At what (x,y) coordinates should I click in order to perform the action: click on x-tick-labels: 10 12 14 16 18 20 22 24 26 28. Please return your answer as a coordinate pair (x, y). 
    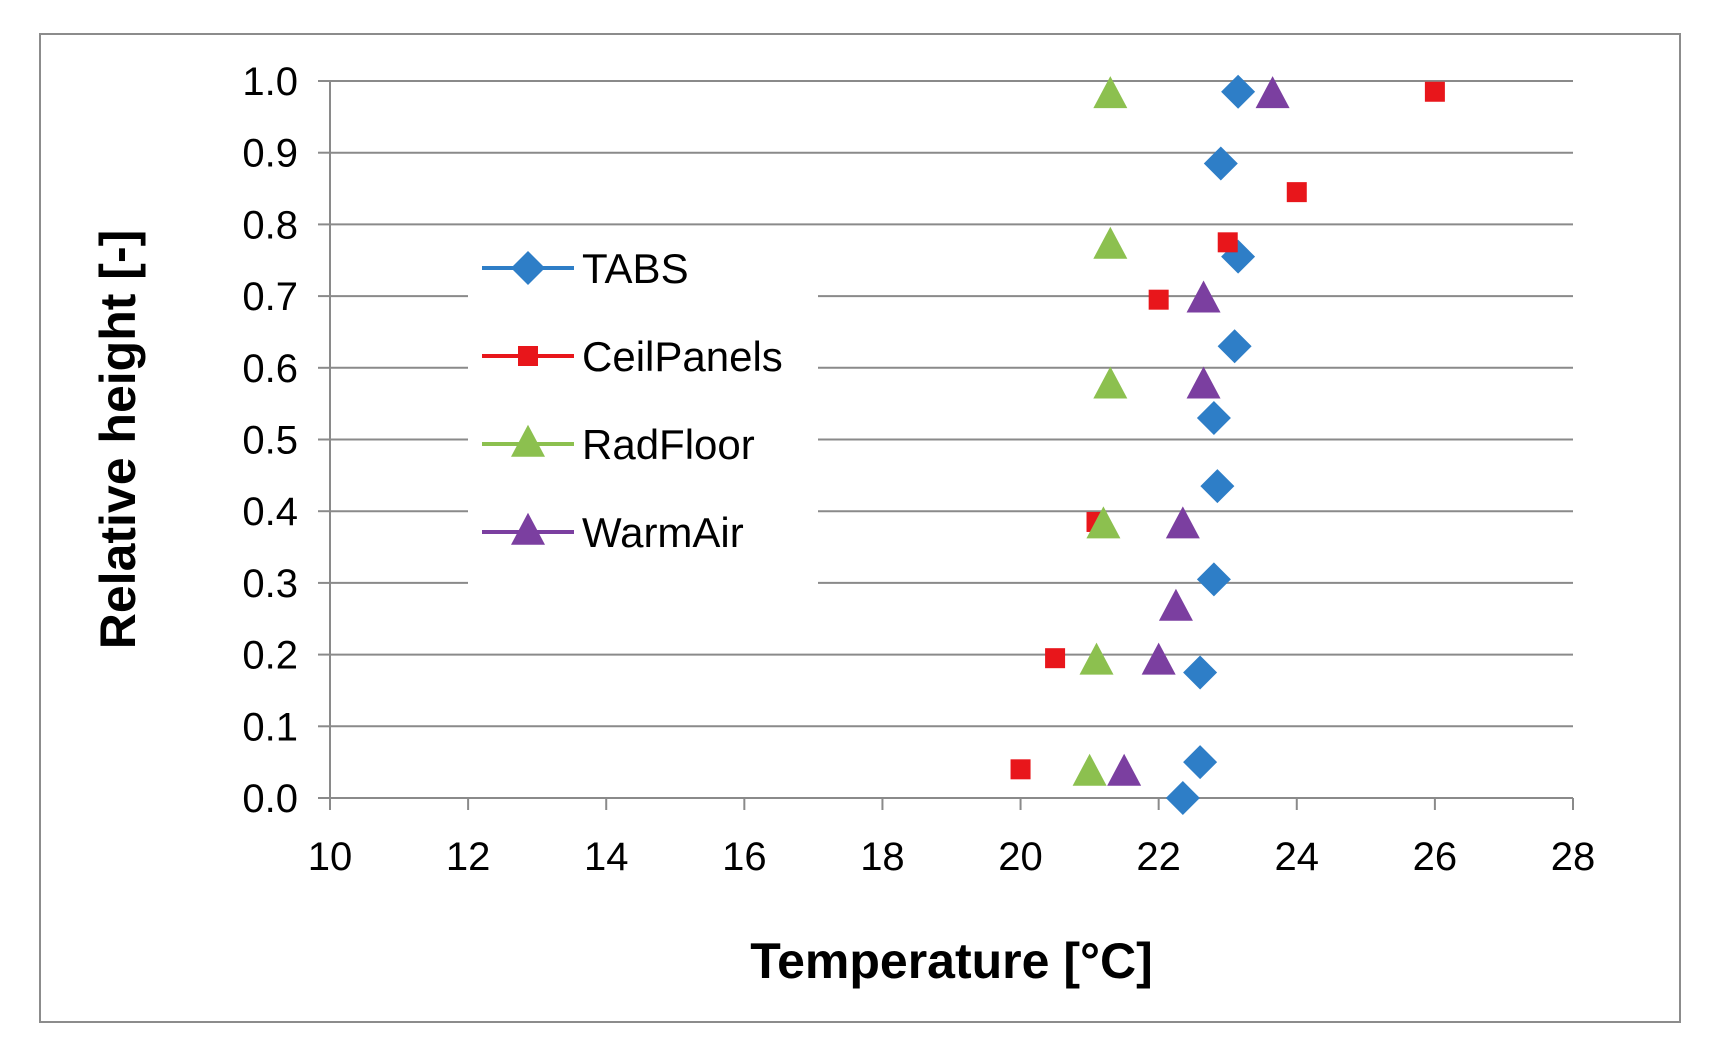
    Looking at the image, I should click on (952, 857).